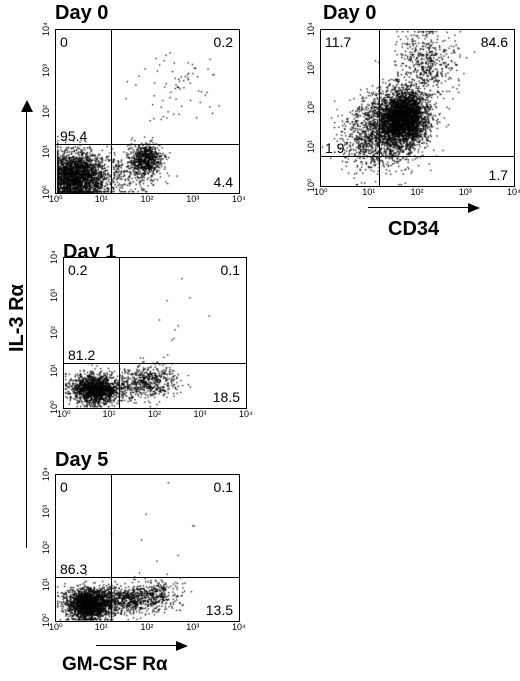 This screenshot has width=520, height=681. I want to click on scatter-plot-day0-cd34: 11.7 84.6 1.9 1.7, so click(417, 108).